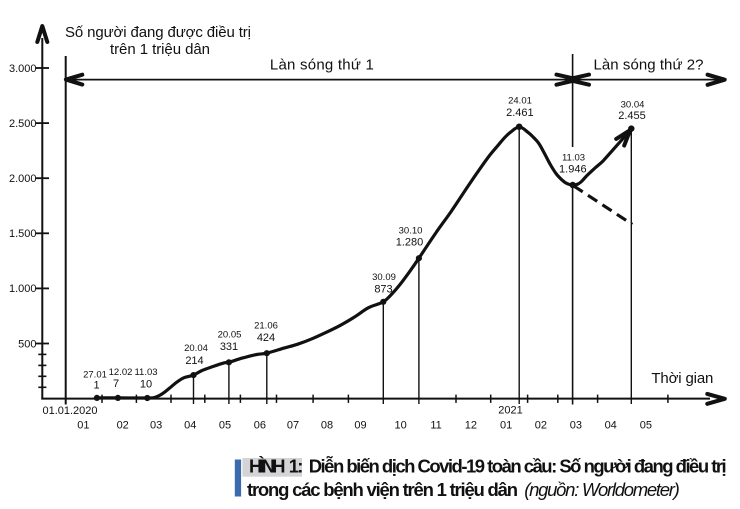 This screenshot has width=740, height=509. Describe the element at coordinates (410, 243) in the screenshot. I see `svg-text: 1.280` at that location.